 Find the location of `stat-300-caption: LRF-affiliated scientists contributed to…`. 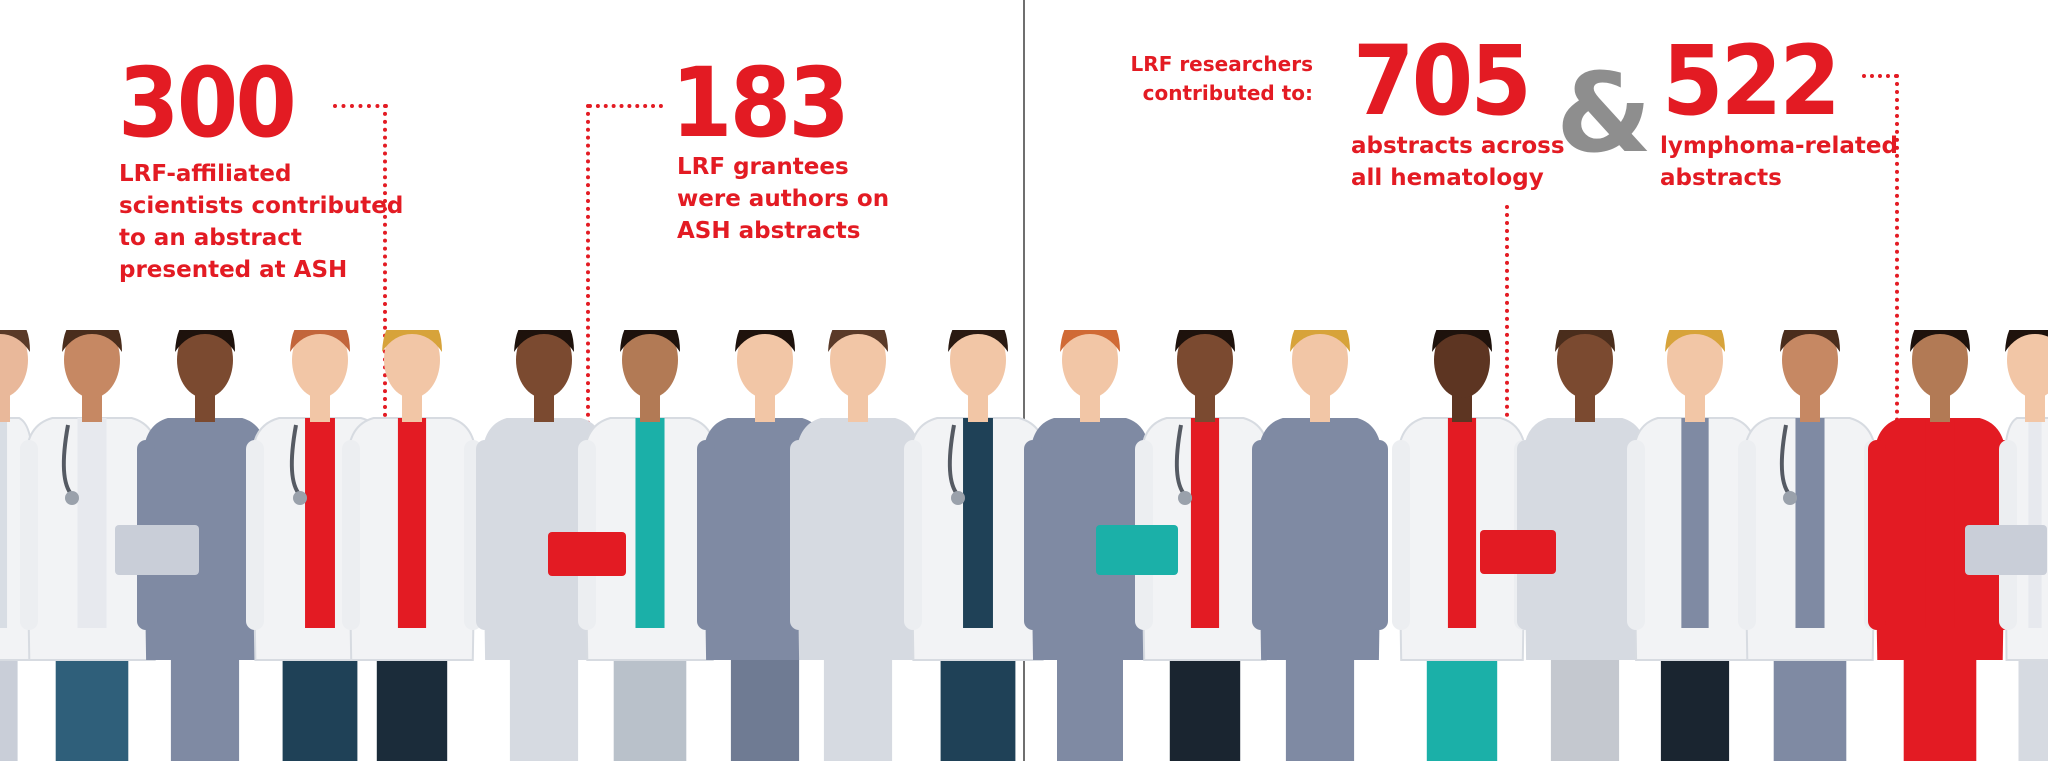

stat-300-caption: LRF-affiliated scientists contributed to… is located at coordinates (261, 222).